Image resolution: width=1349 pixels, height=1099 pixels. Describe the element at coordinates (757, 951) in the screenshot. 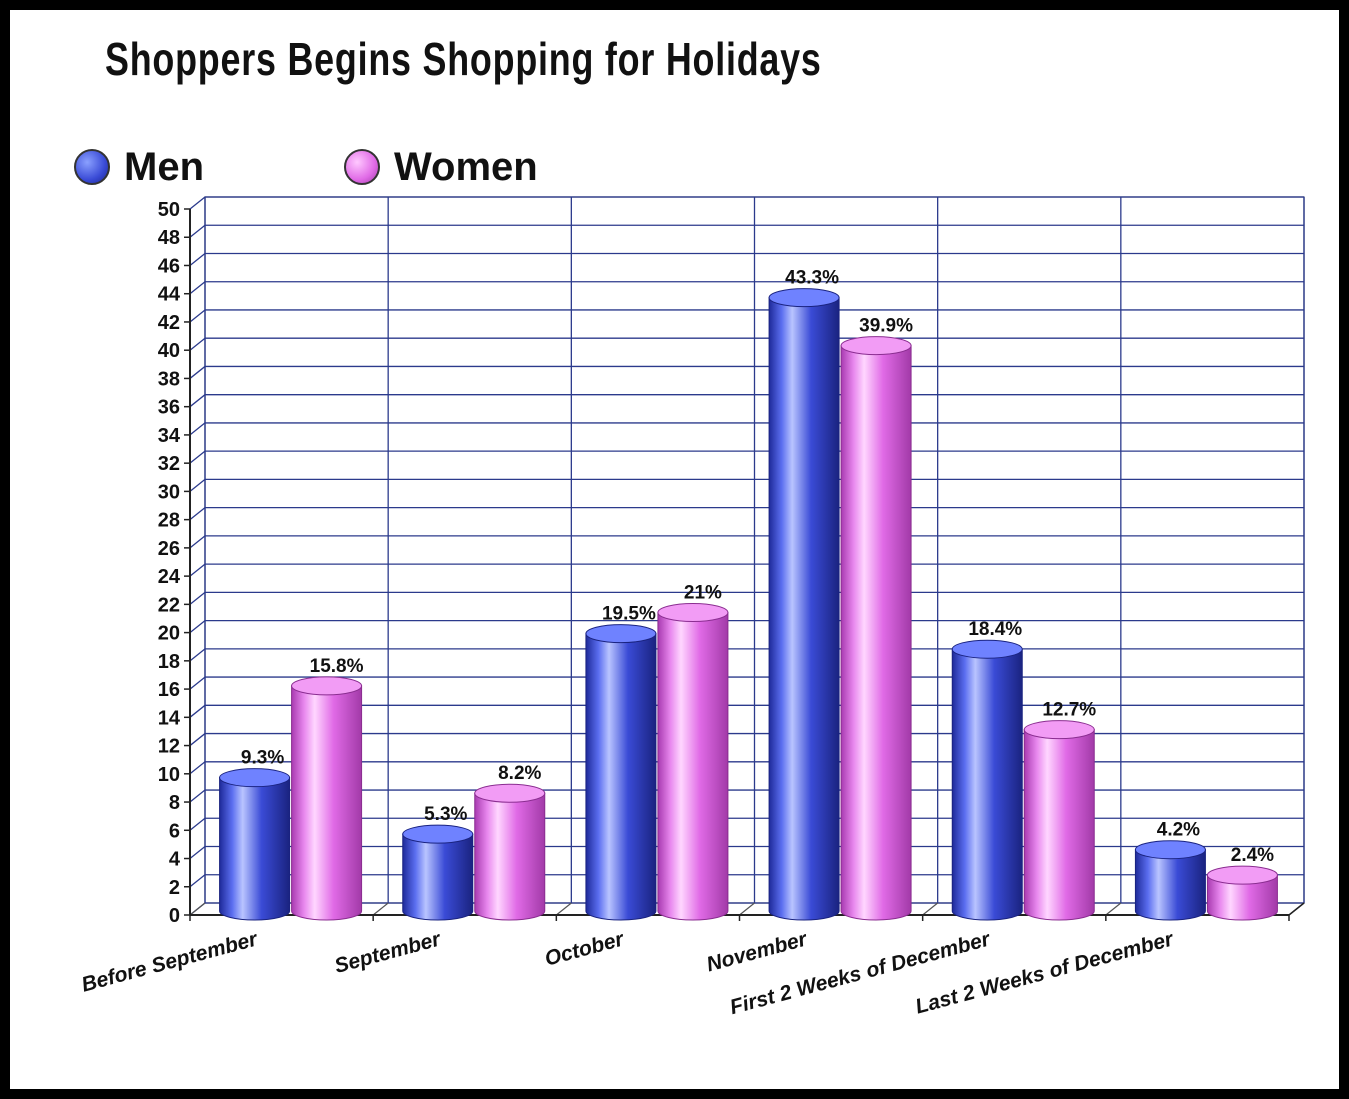

I see `x-tick-label: November` at that location.